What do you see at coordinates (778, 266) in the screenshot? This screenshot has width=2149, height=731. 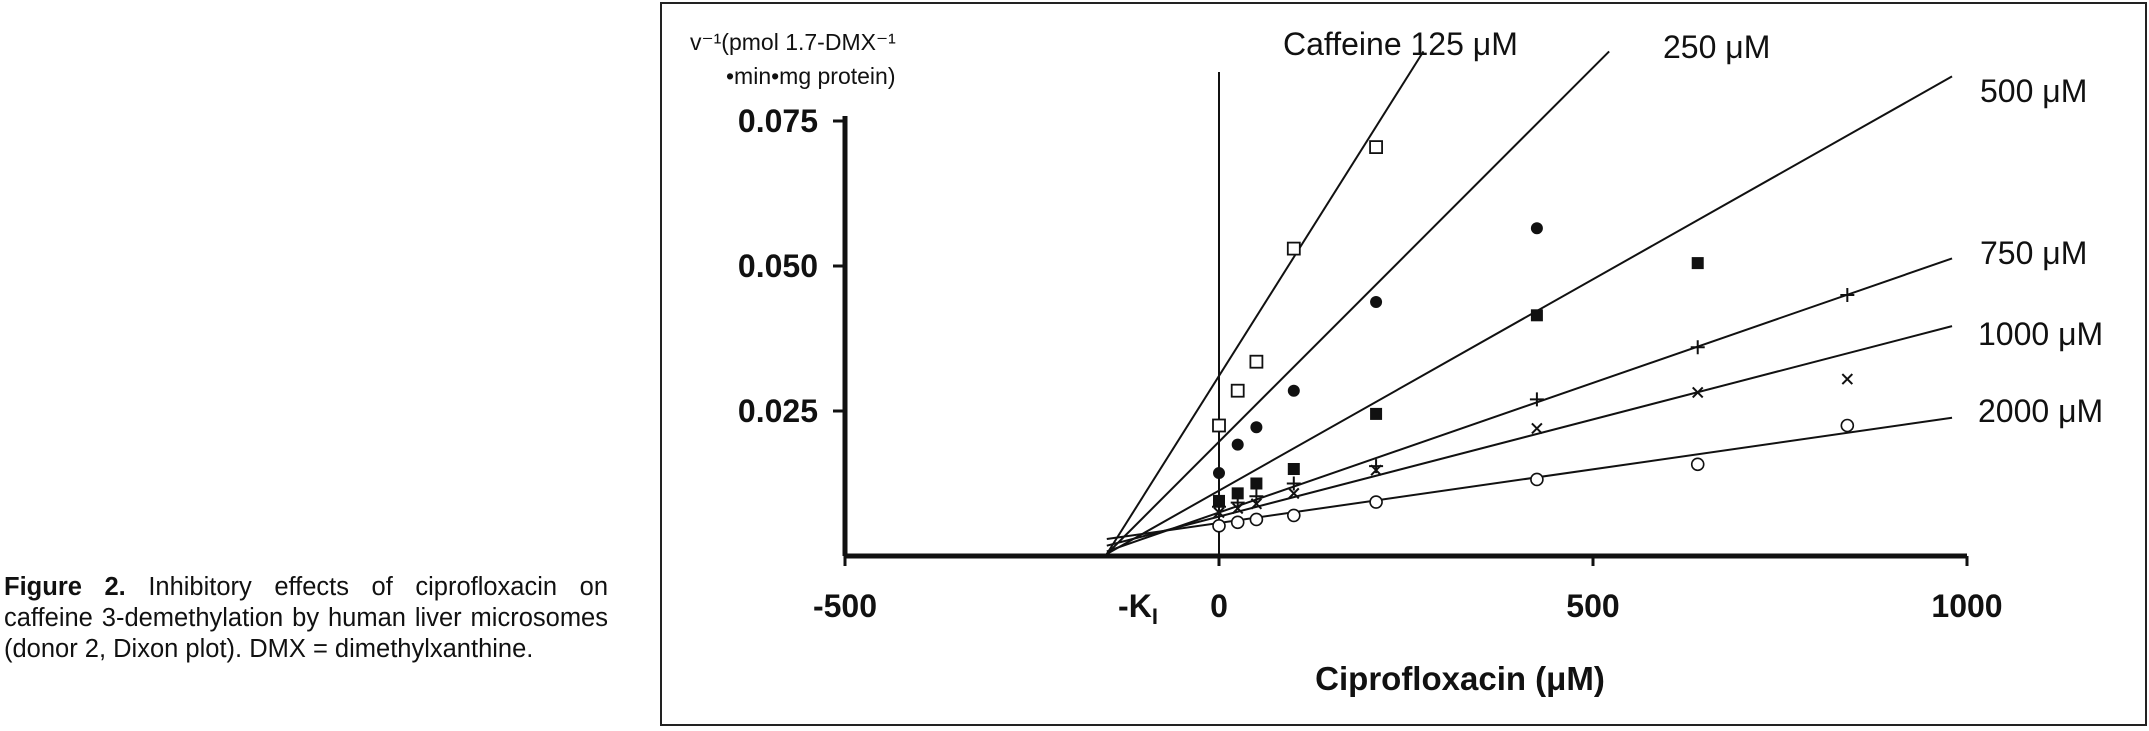 I see `y-tick-label: 0.050` at bounding box center [778, 266].